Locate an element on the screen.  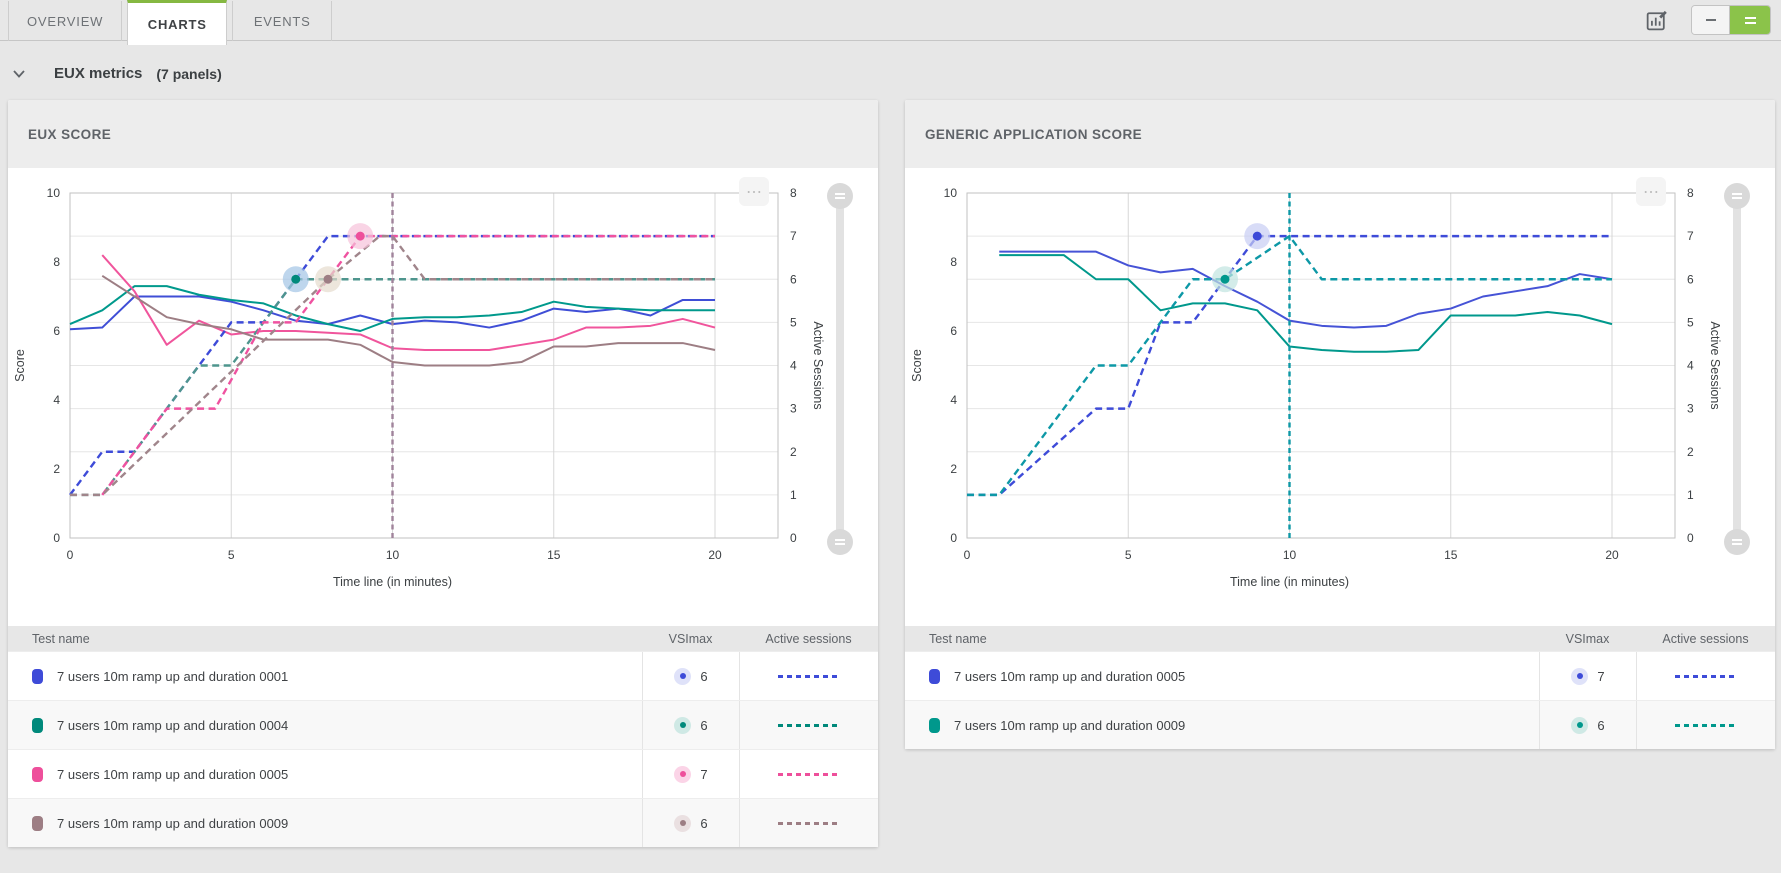
table-row: 7 users 10m ramp up and duration 0001 6 is located at coordinates (443, 675).